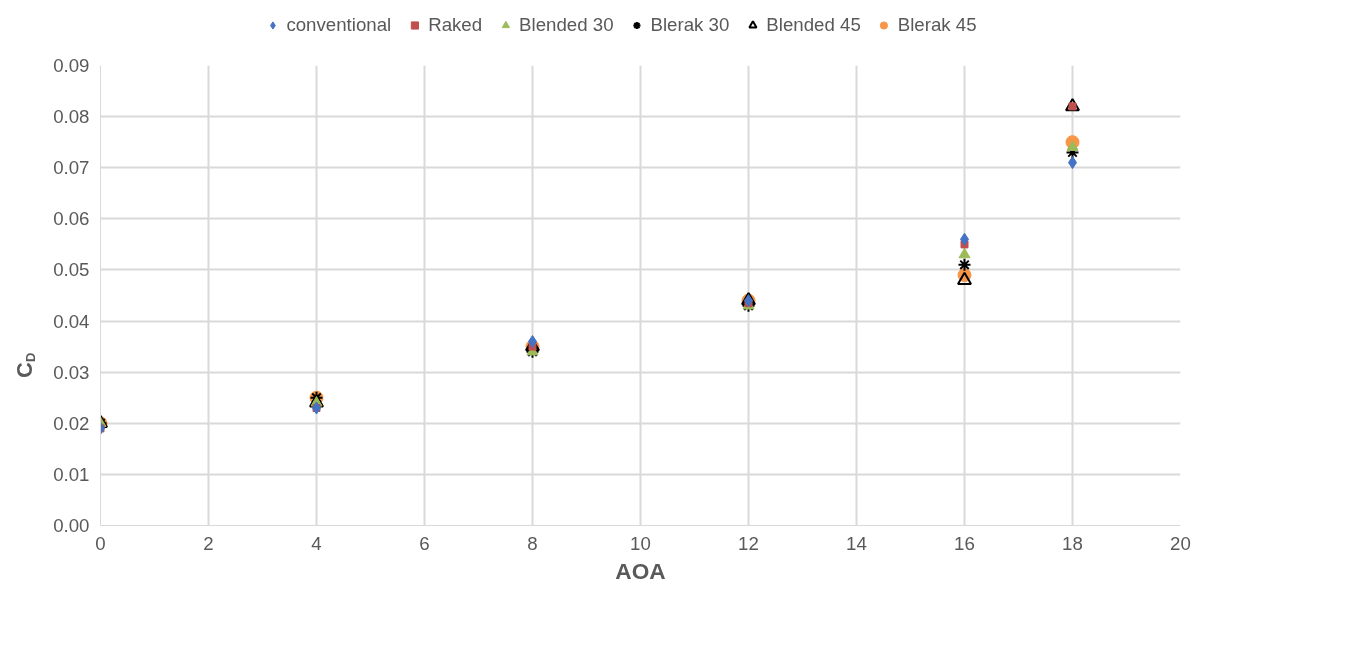 This screenshot has height=668, width=1350. I want to click on legend-label: Blended 45, so click(813, 25).